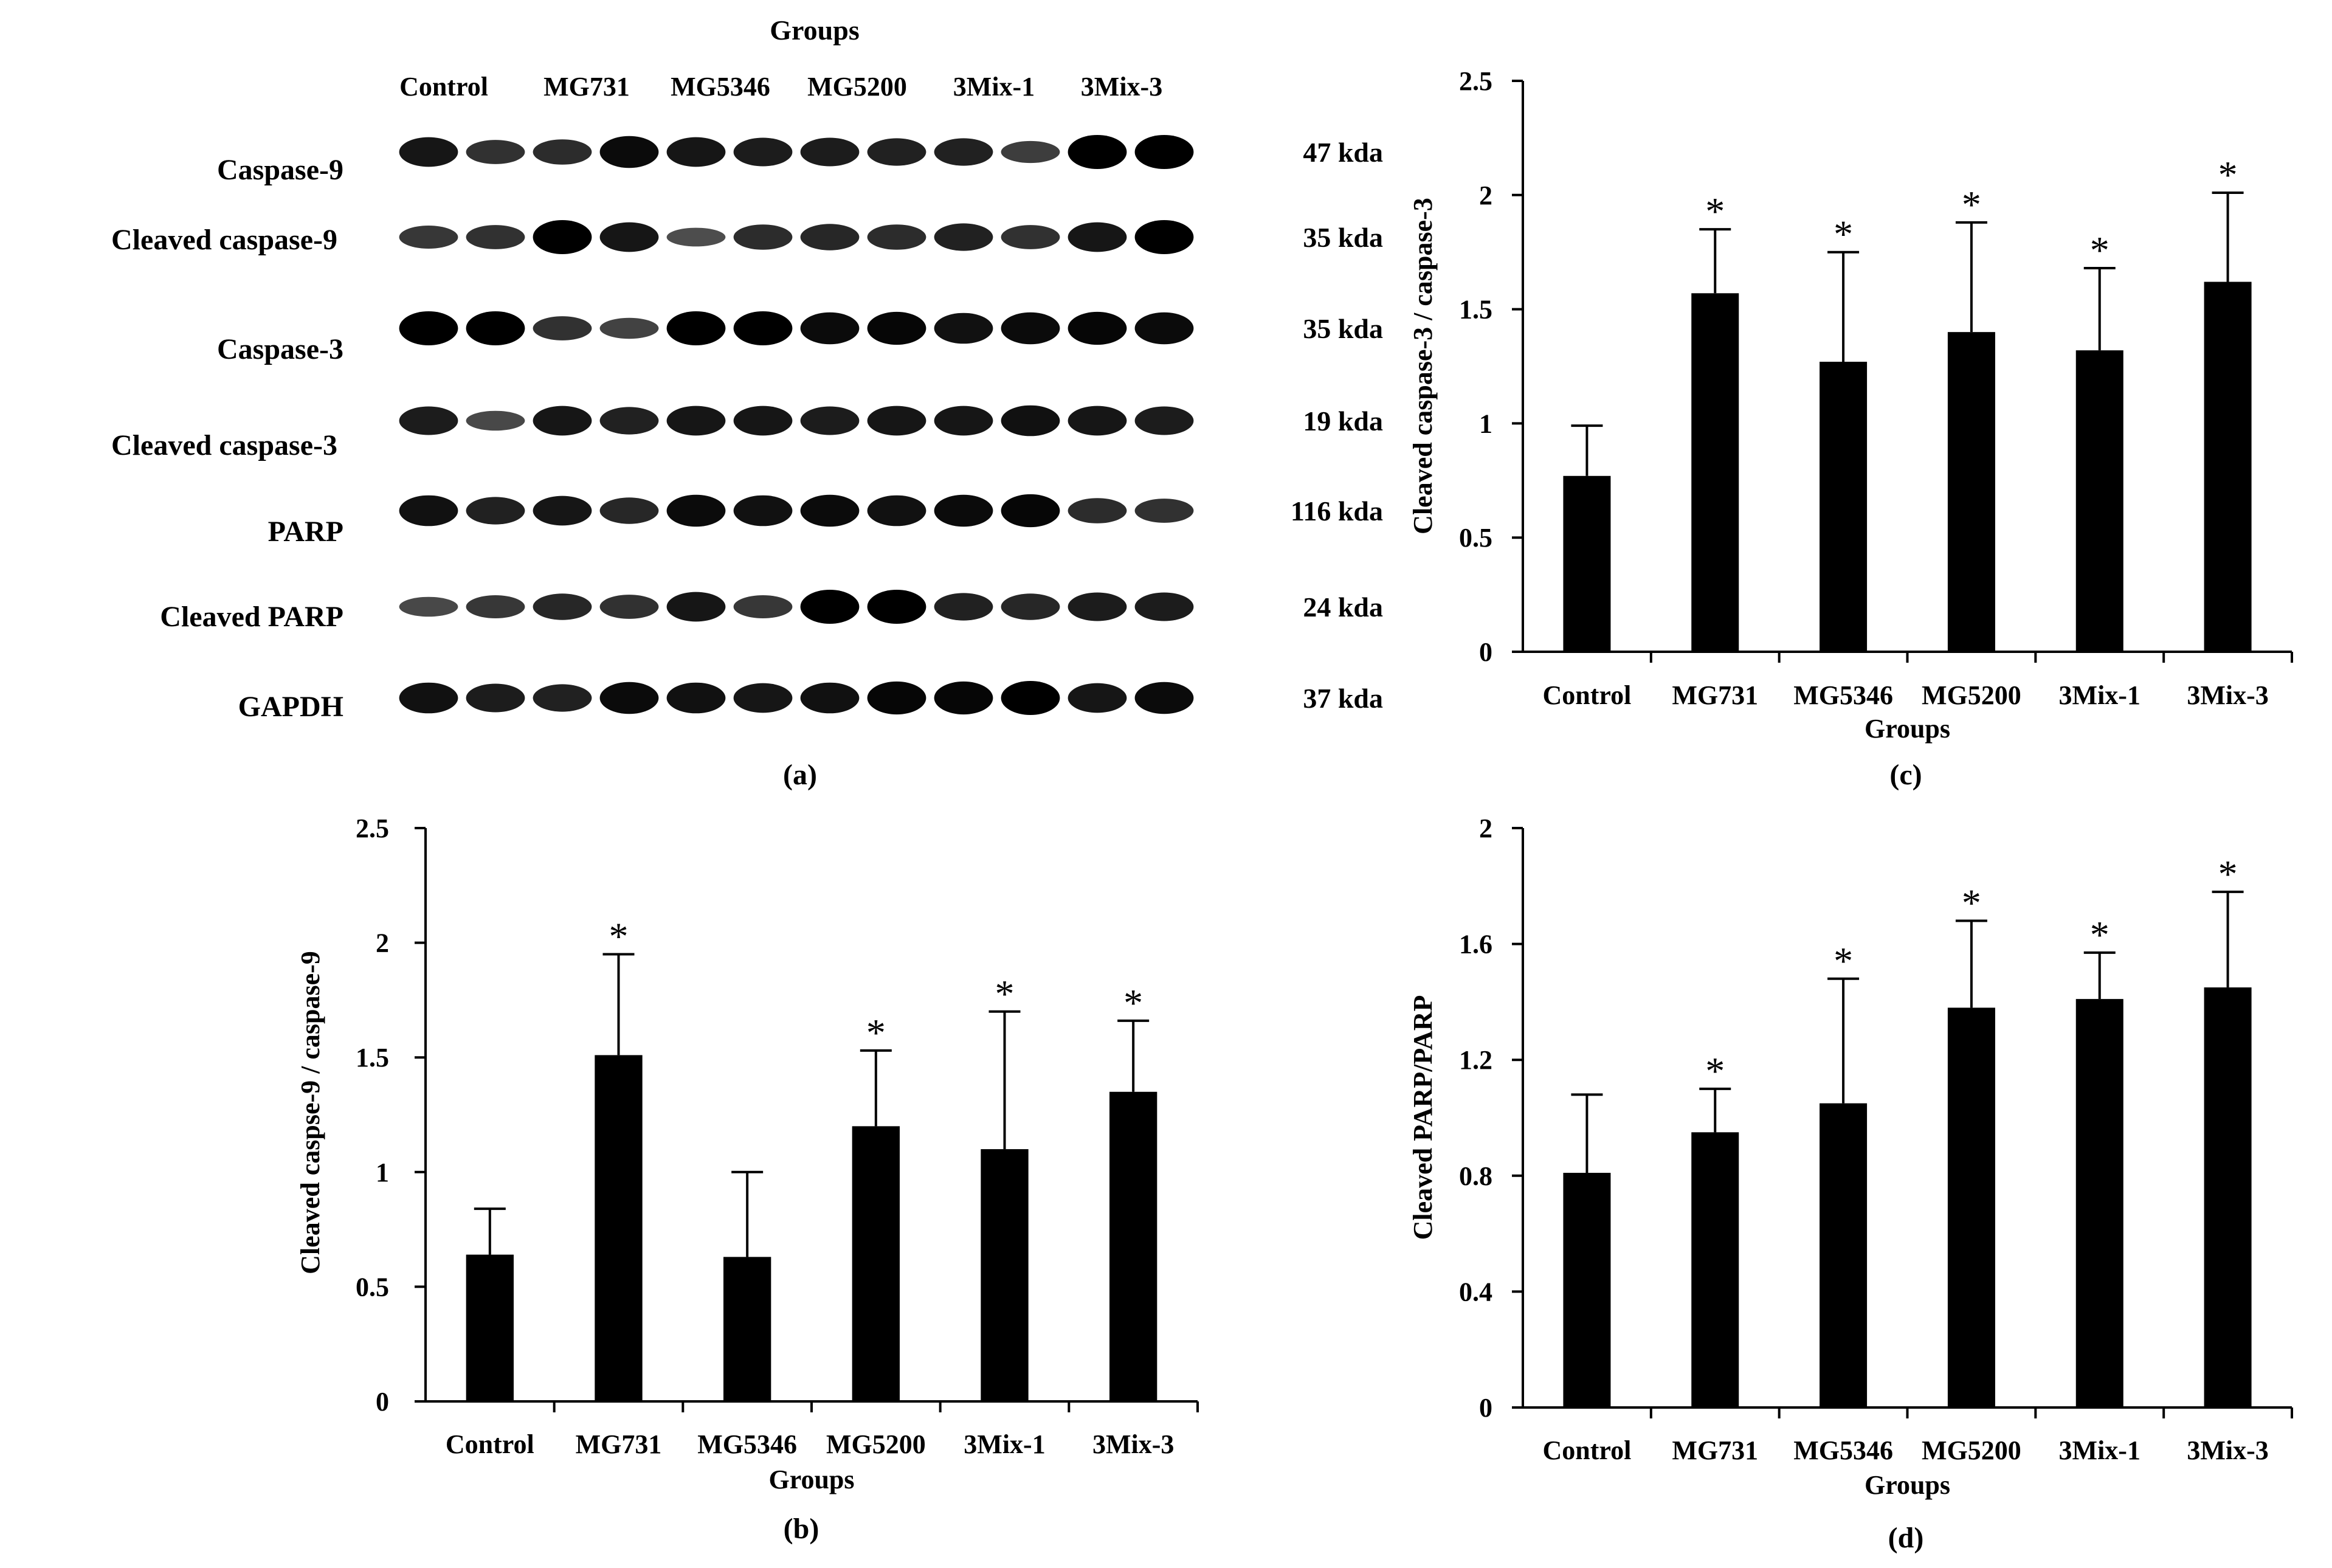  I want to click on y-tick-label: 1.5, so click(1475, 310).